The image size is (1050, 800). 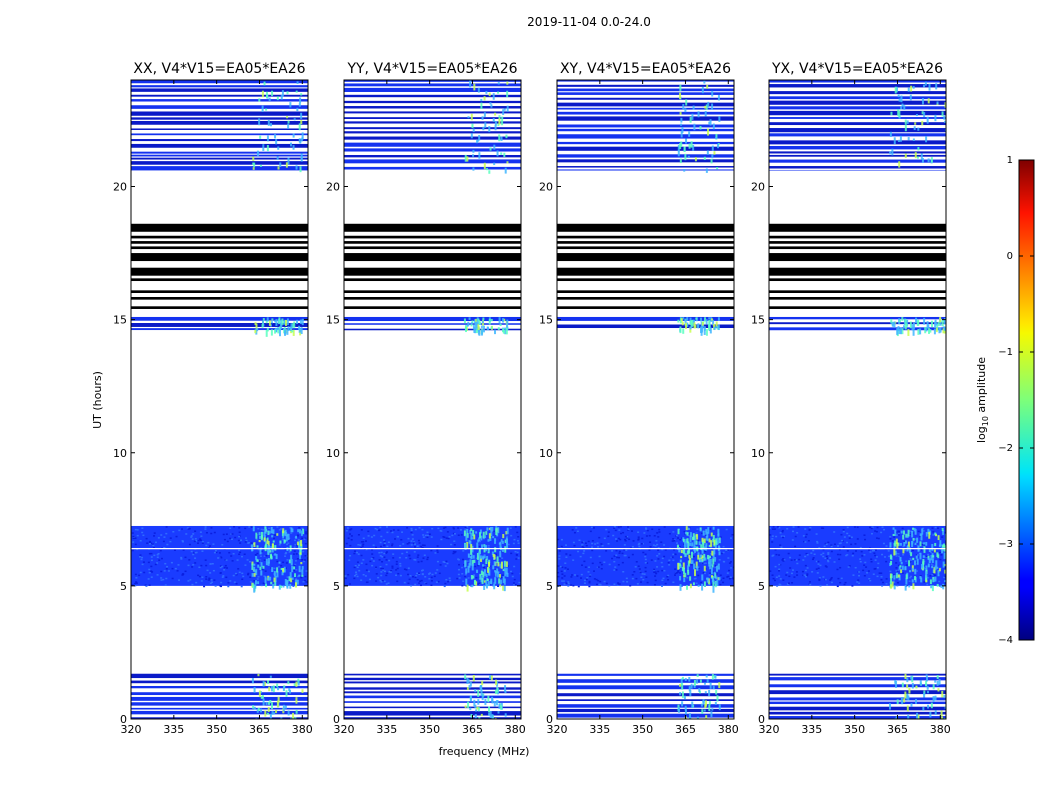 What do you see at coordinates (1005, 352) in the screenshot?
I see `colorbar-tick-label: −1` at bounding box center [1005, 352].